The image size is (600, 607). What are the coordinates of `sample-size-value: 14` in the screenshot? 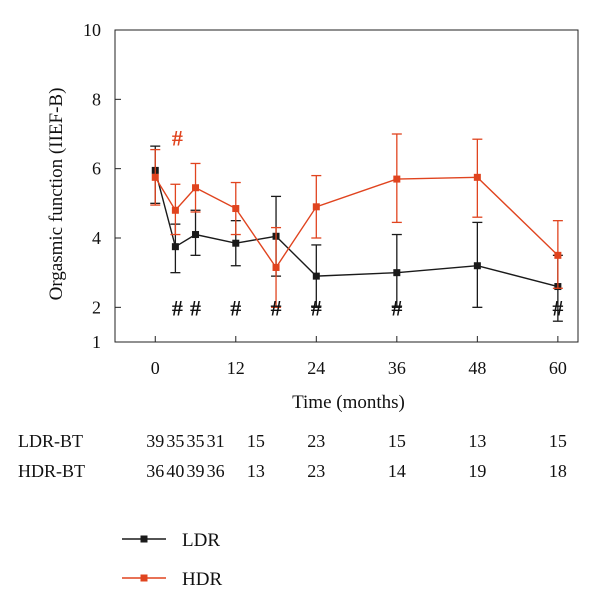 It's located at (397, 471).